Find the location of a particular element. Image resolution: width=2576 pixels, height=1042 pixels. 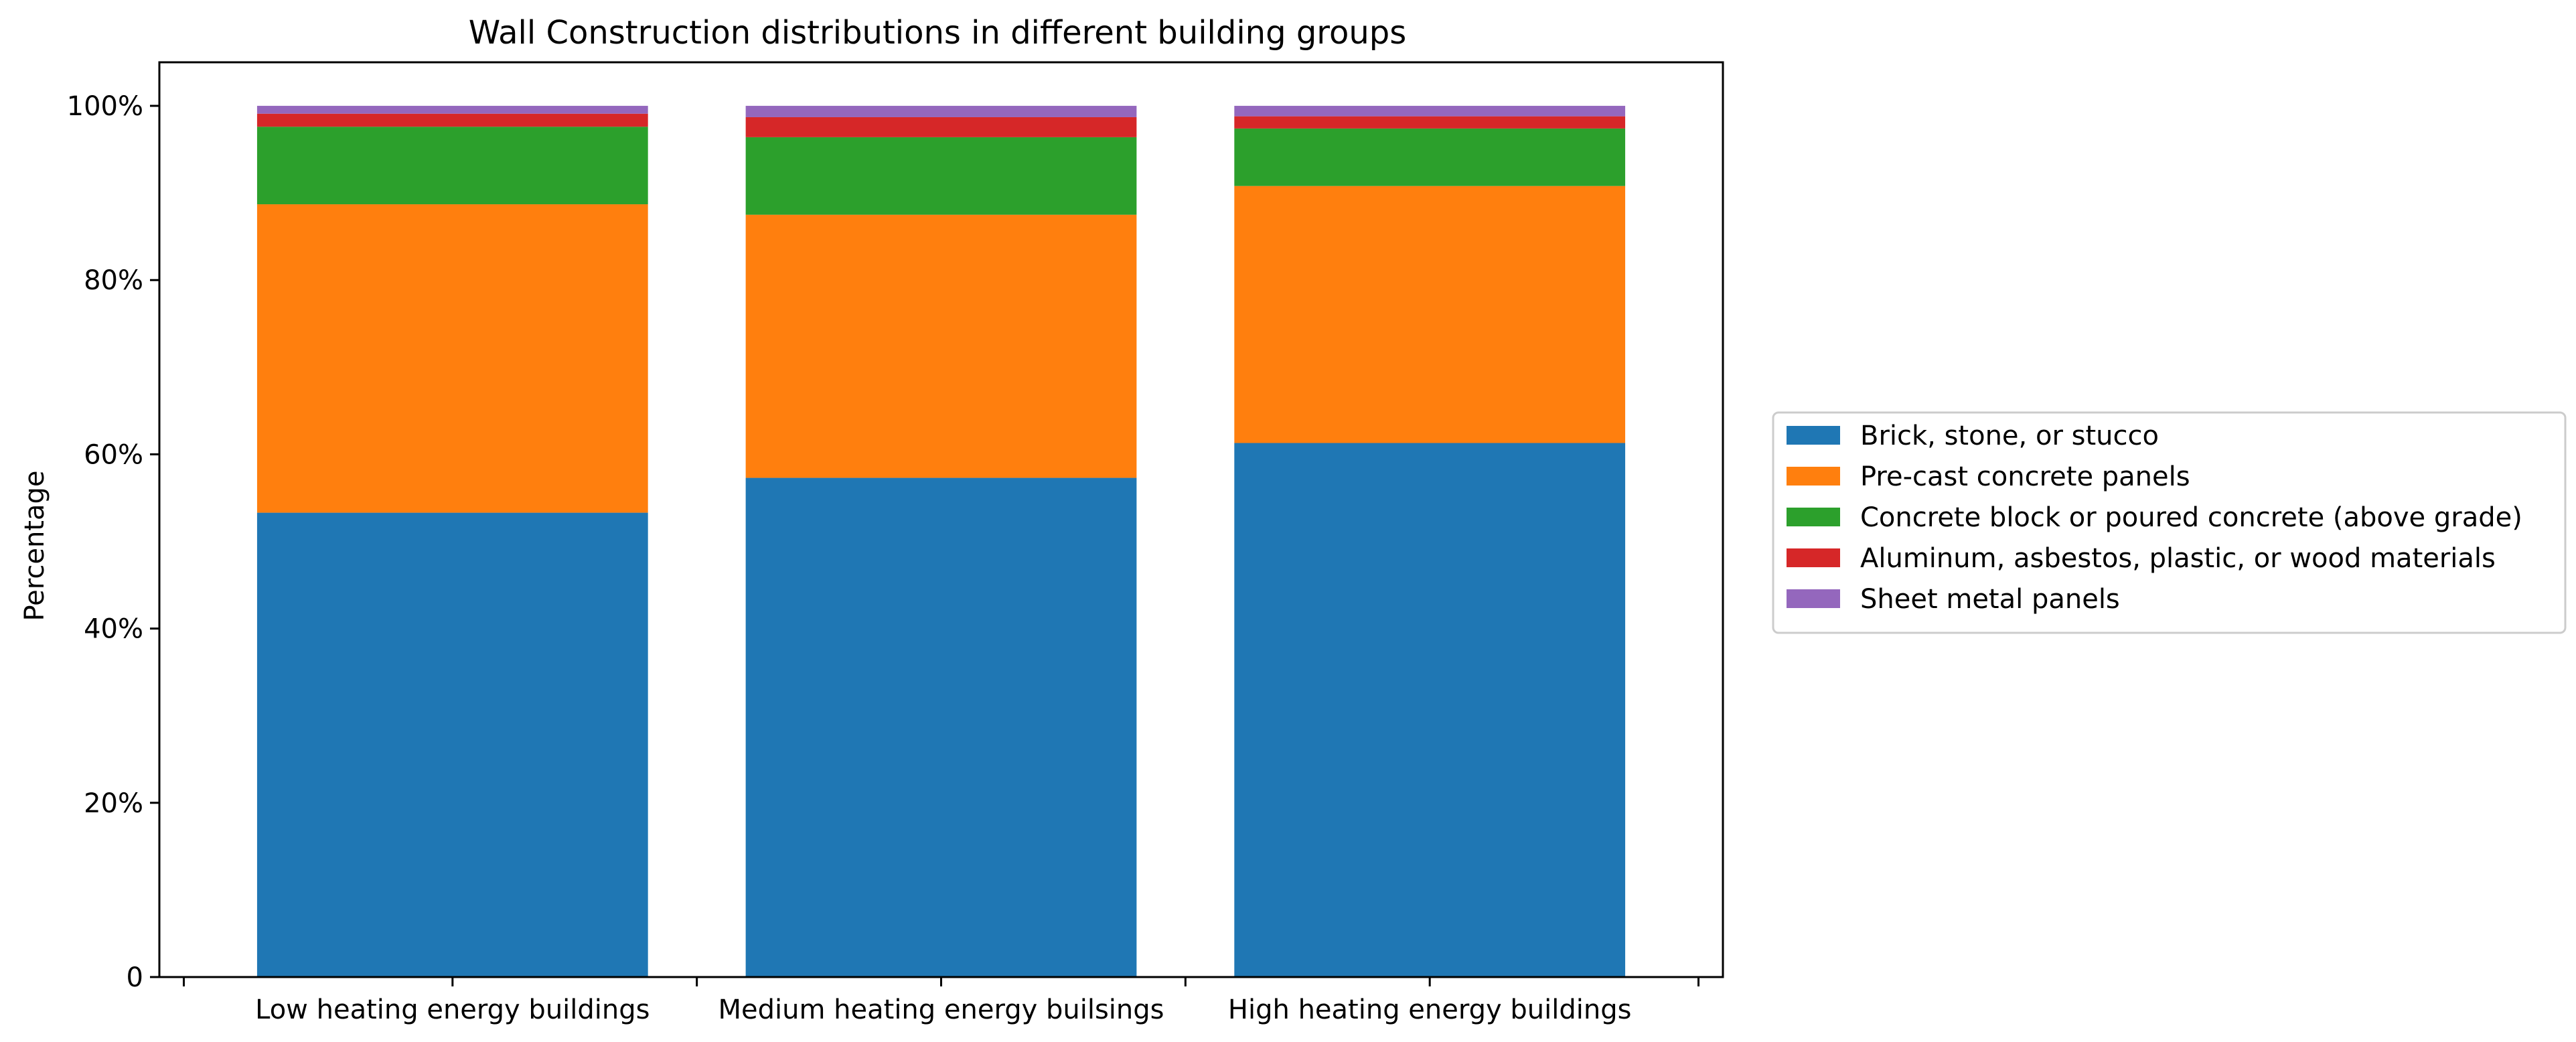

y-axis-label: Percentage is located at coordinates (34, 545).